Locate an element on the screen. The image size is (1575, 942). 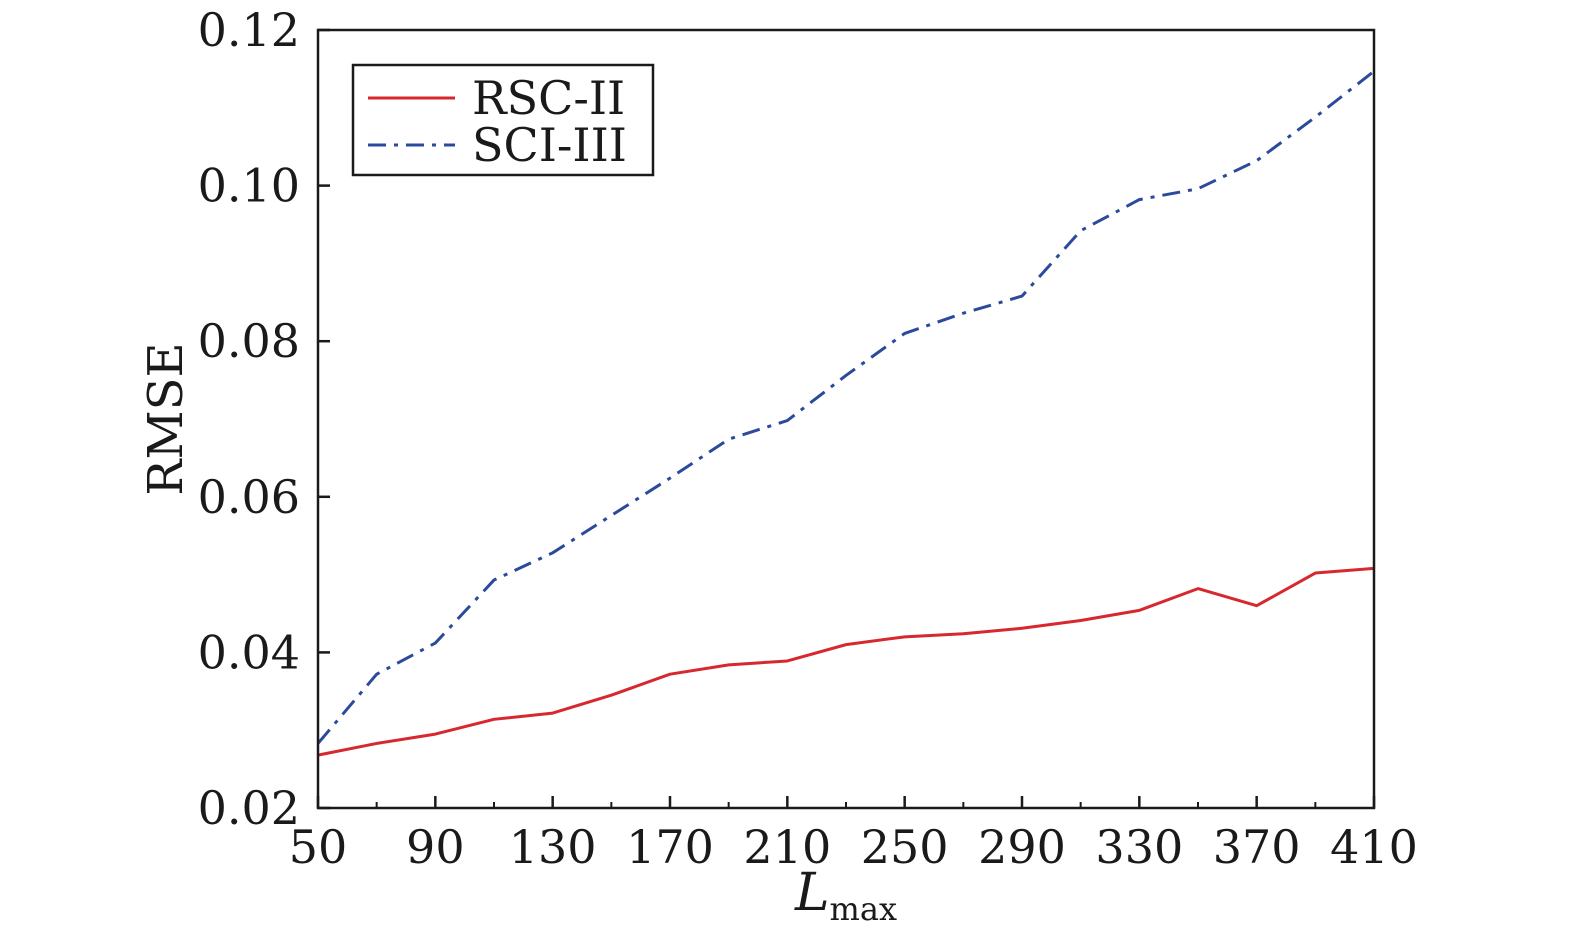
legend-label-sci-iii: SCI-III is located at coordinates (549, 145).